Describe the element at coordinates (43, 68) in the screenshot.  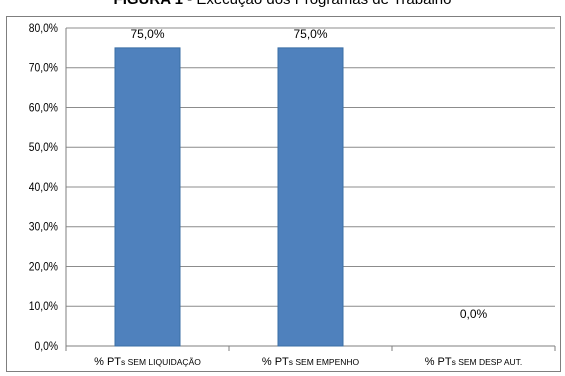
I see `y-tick-label: 70,0%` at that location.